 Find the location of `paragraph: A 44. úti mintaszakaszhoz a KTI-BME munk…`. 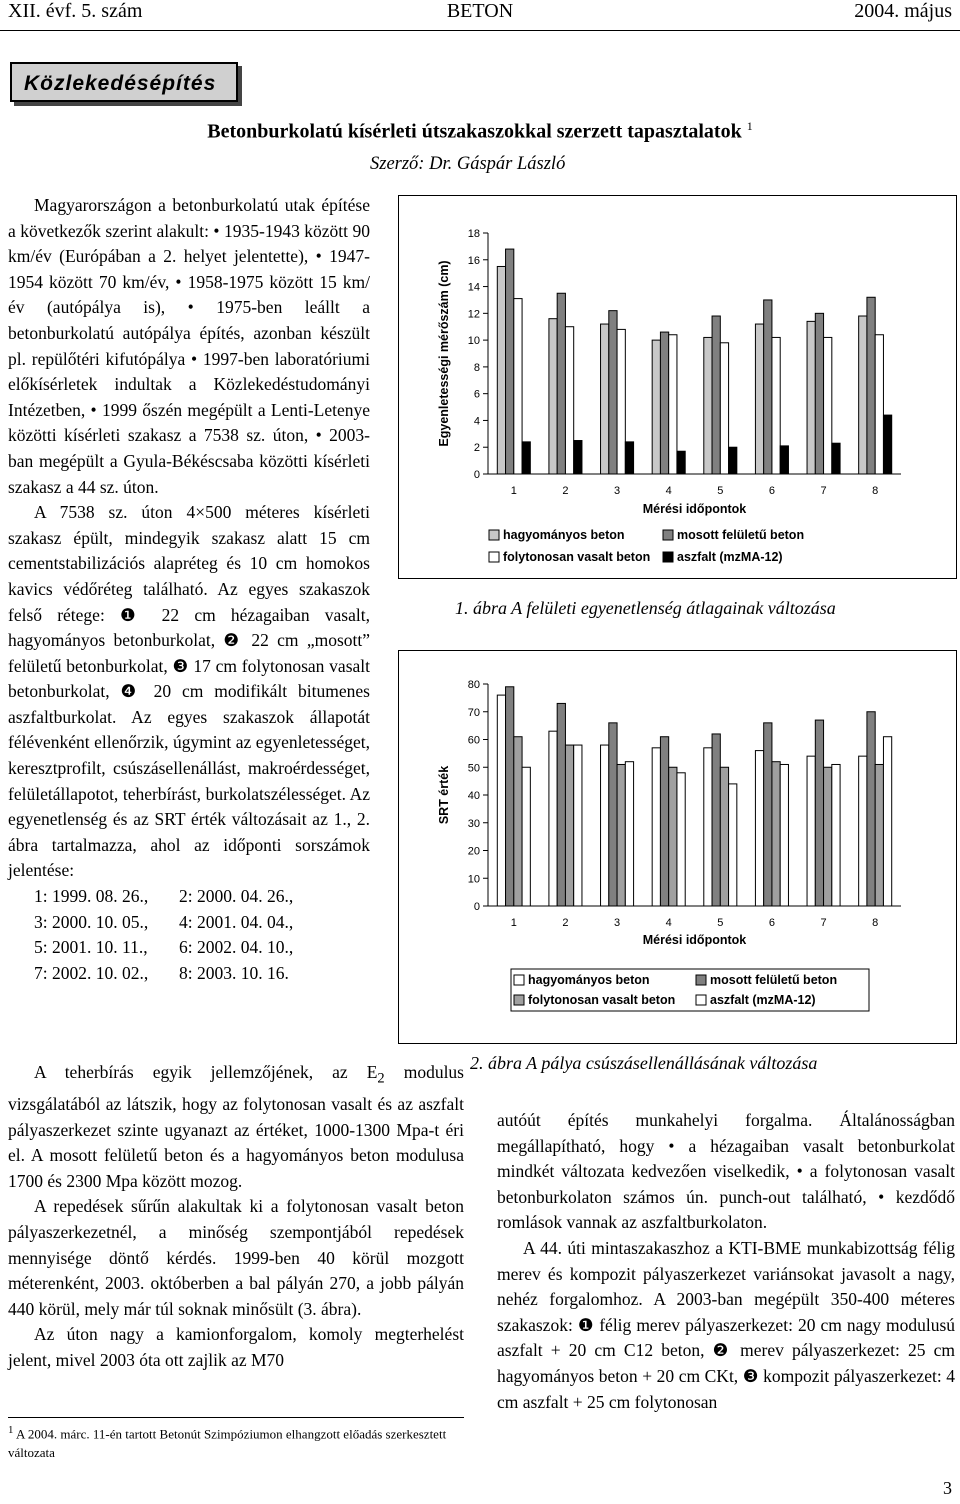

paragraph: A 44. úti mintaszakaszhoz a KTI-BME munk… is located at coordinates (726, 1324).